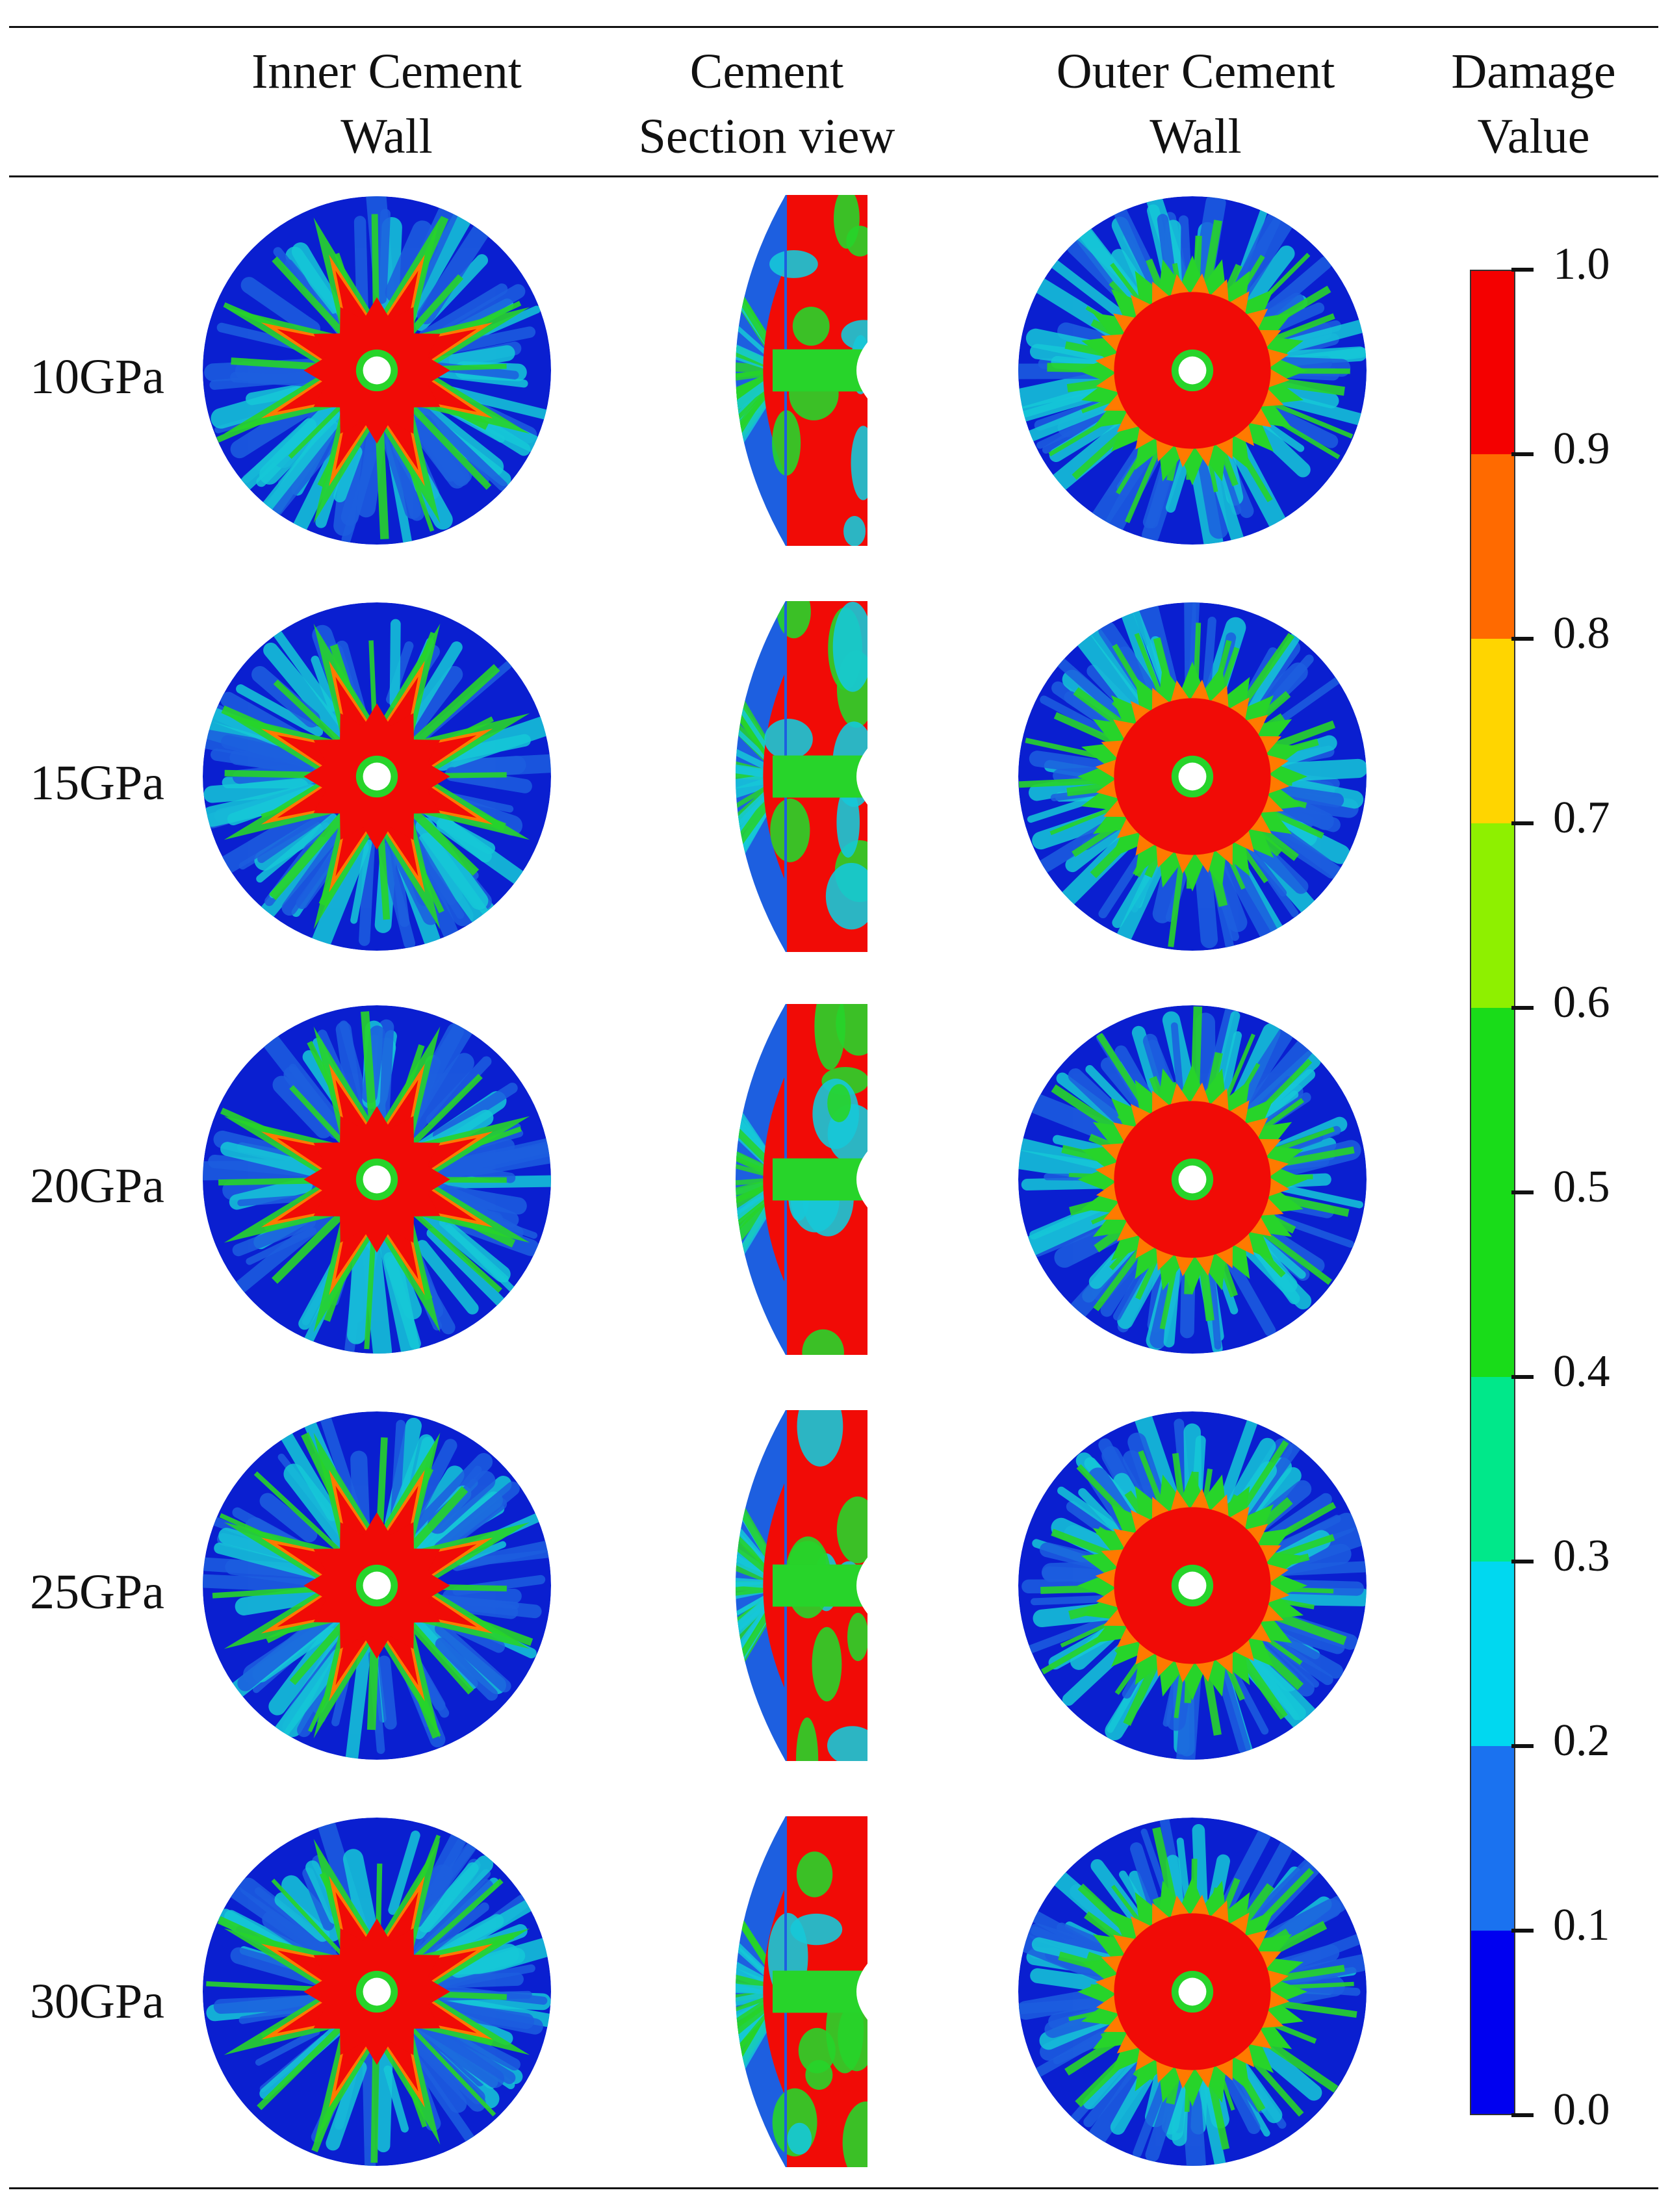 Image resolution: width=1670 pixels, height=2212 pixels. I want to click on colorbar-tick-label: 0.9, so click(1582, 449).